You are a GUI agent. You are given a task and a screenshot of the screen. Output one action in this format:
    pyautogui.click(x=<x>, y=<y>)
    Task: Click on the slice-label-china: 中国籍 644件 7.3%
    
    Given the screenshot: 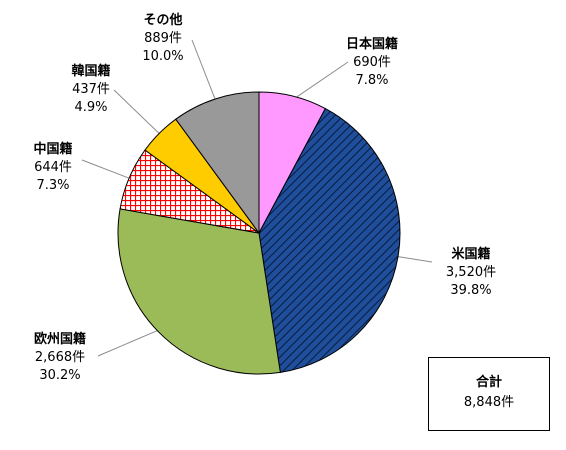 What is the action you would take?
    pyautogui.click(x=53, y=168)
    